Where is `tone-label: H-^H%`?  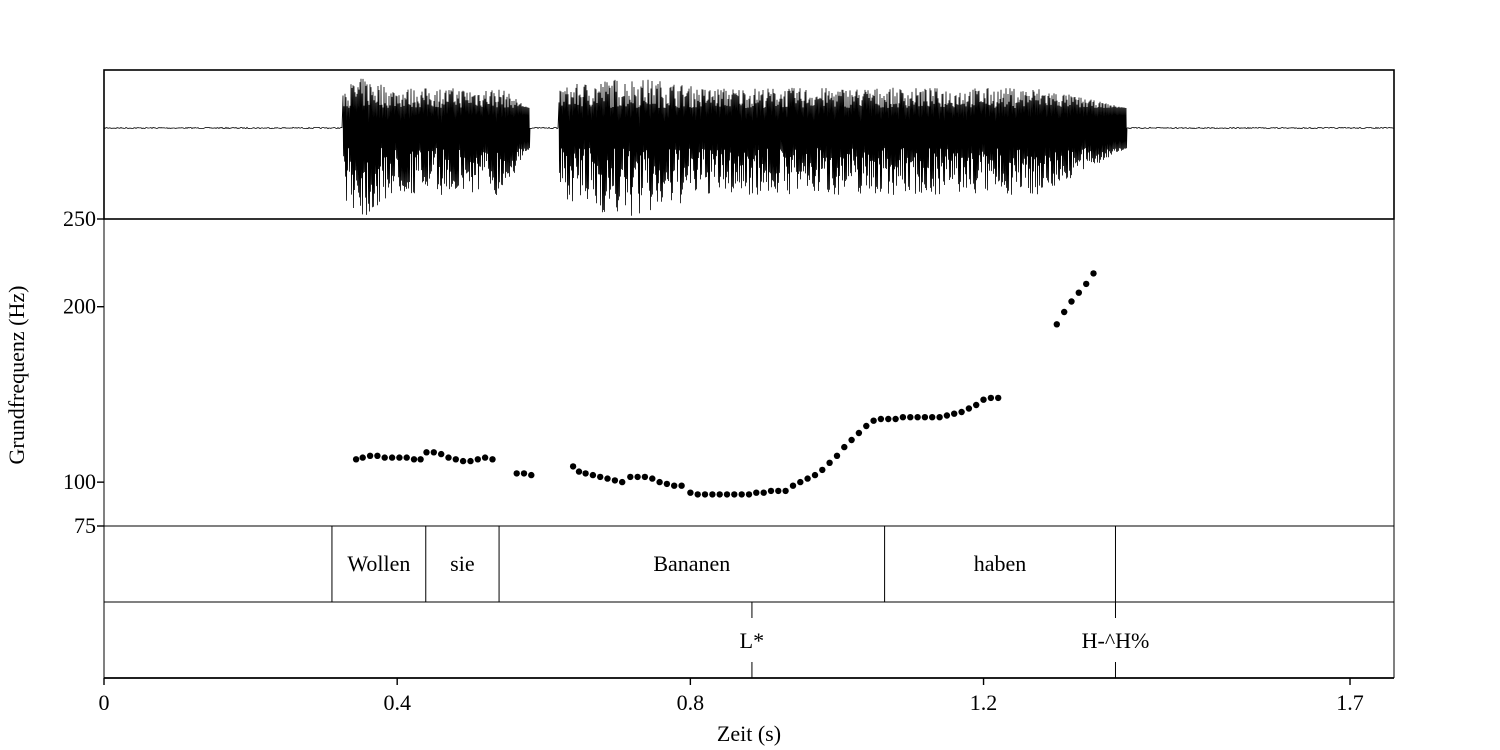
tone-label: H-^H% is located at coordinates (1116, 640).